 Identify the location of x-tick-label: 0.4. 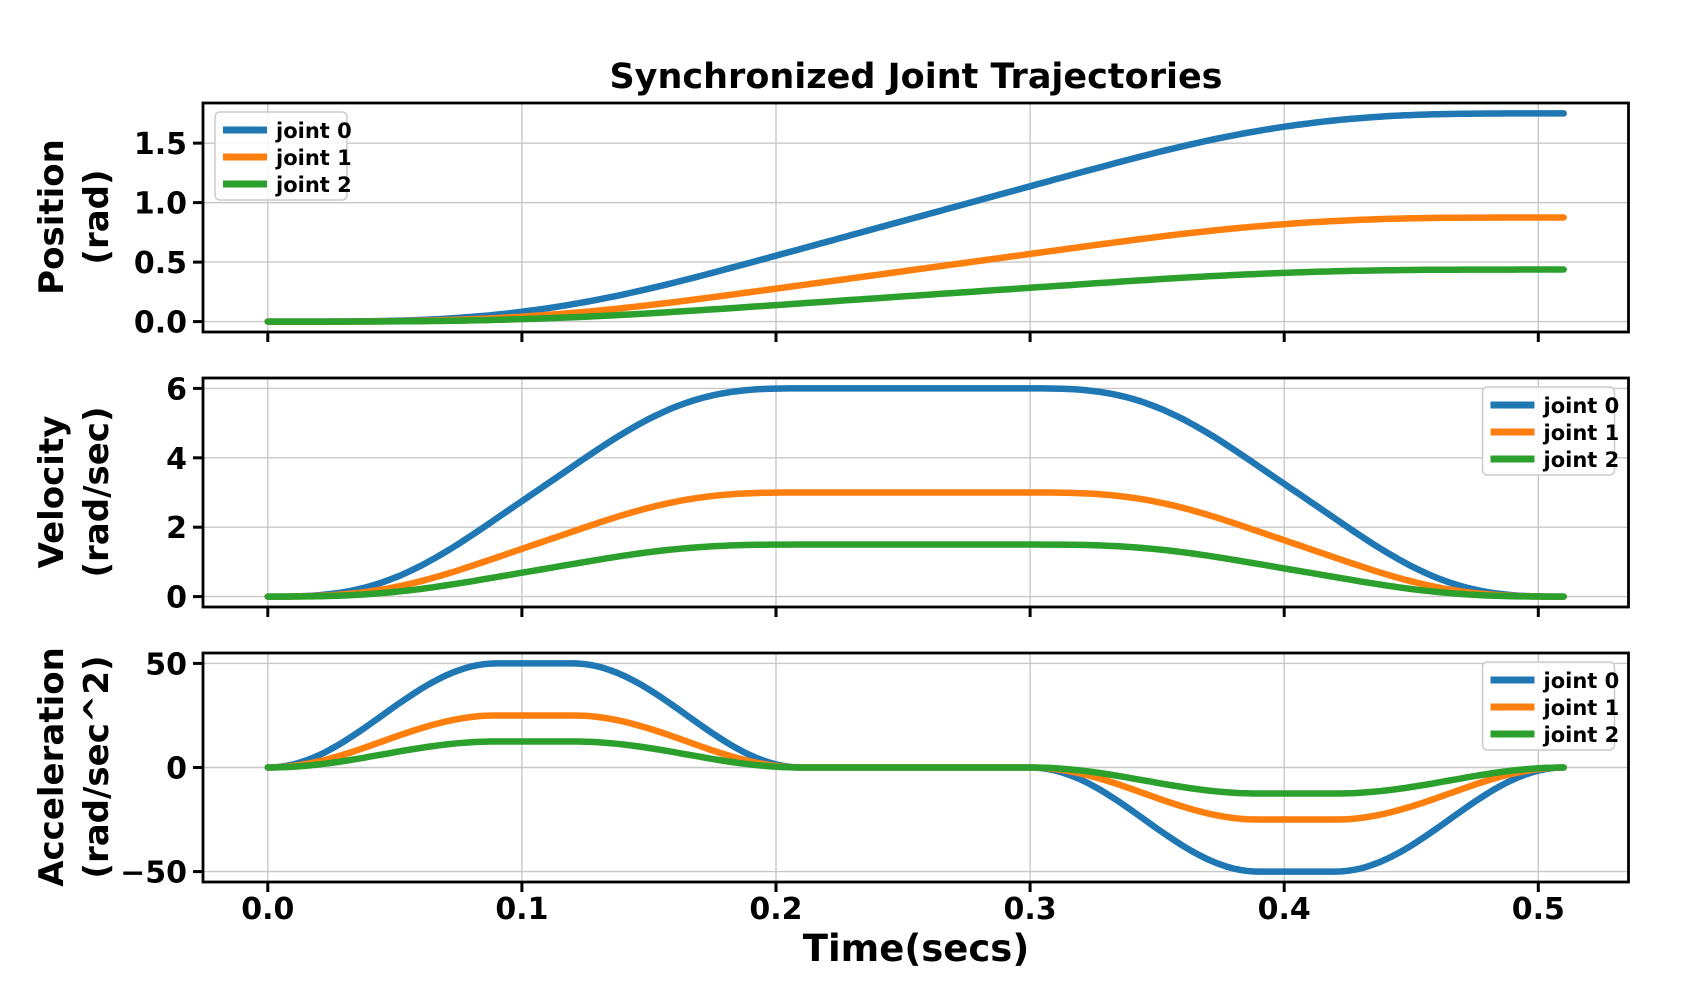
(1284, 909).